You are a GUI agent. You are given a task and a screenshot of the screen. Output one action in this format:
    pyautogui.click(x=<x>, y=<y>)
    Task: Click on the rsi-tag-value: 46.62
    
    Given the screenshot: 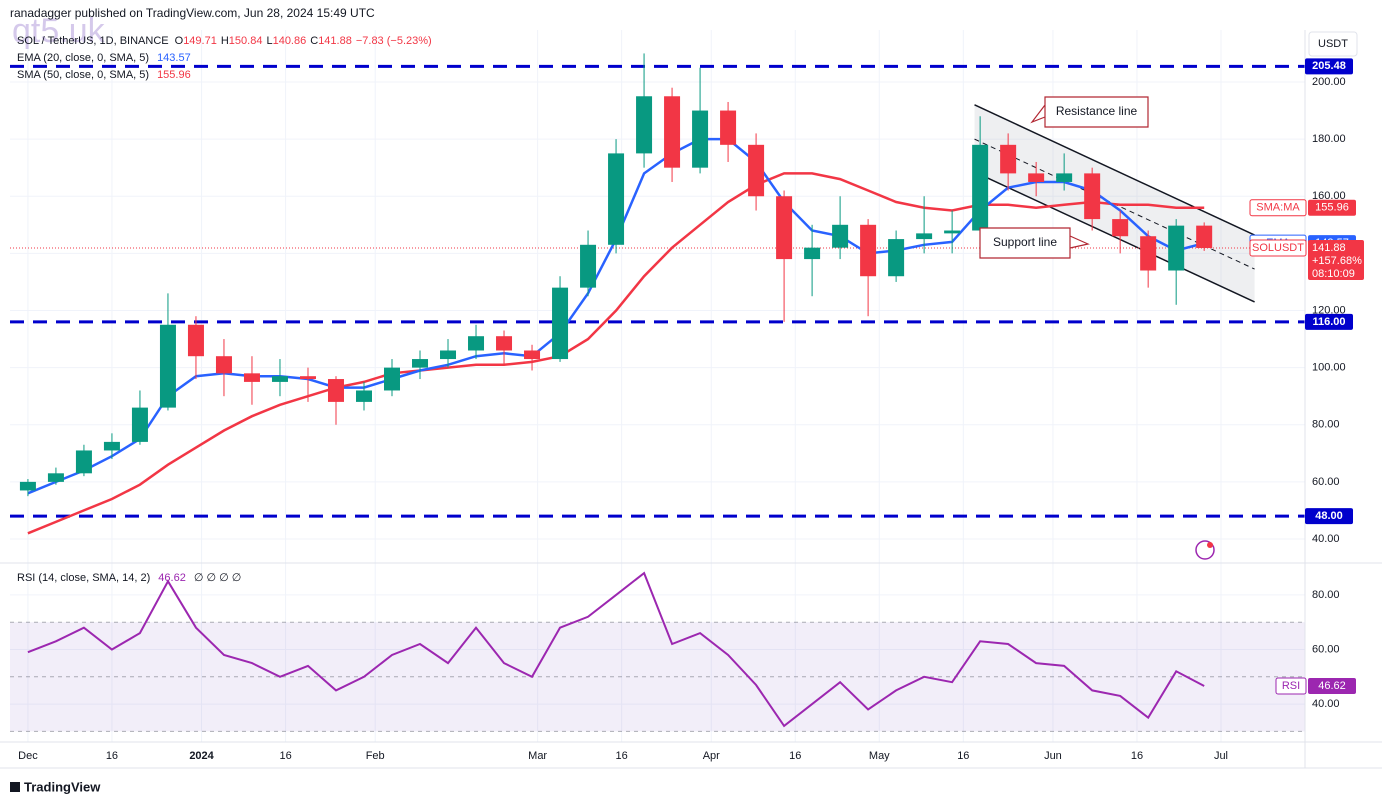 What is the action you would take?
    pyautogui.click(x=1332, y=686)
    